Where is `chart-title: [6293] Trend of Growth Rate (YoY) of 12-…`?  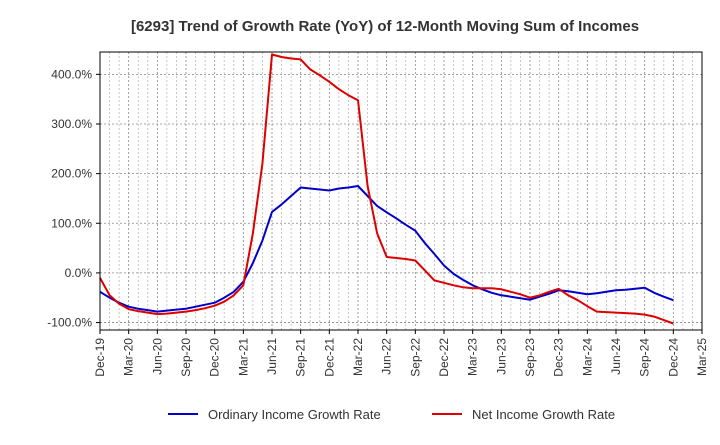 chart-title: [6293] Trend of Growth Rate (YoY) of 12-… is located at coordinates (385, 26).